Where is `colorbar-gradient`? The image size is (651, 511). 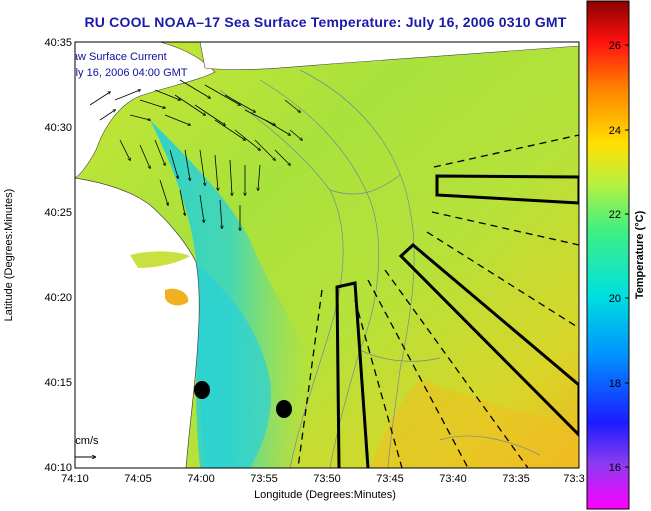 colorbar-gradient is located at coordinates (608, 255).